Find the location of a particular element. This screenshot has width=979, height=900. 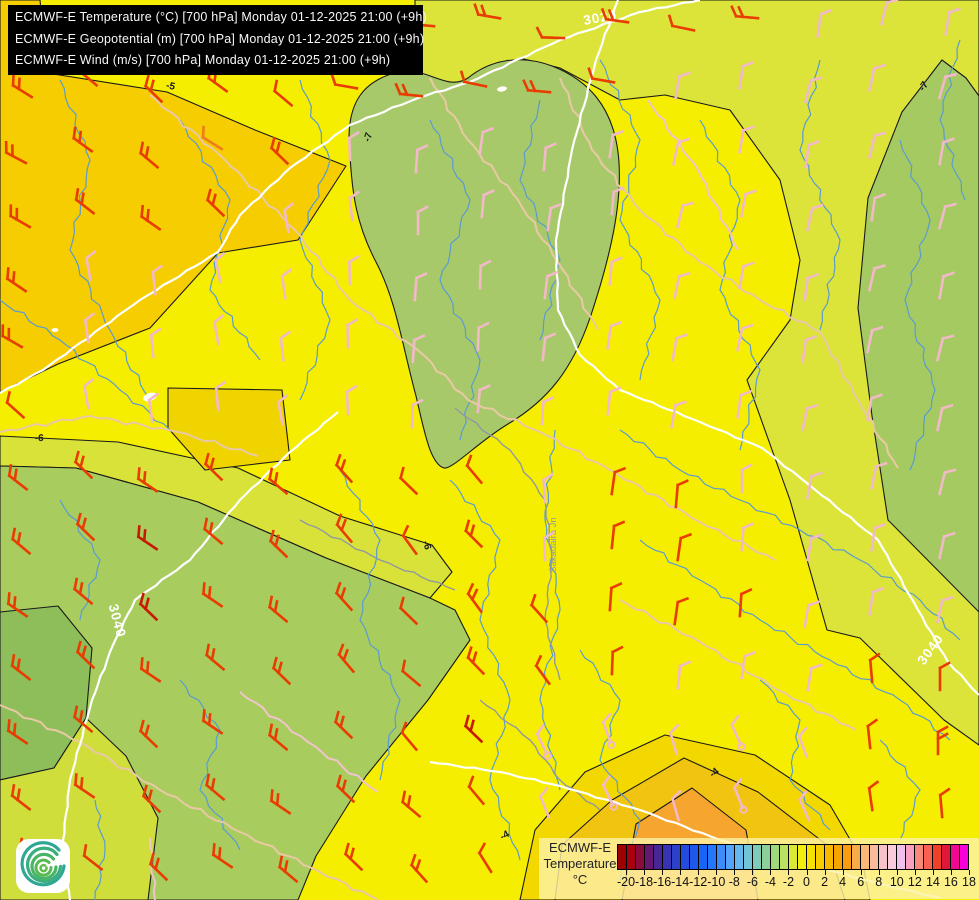

legend-tick-number: 2 is located at coordinates (825, 882).